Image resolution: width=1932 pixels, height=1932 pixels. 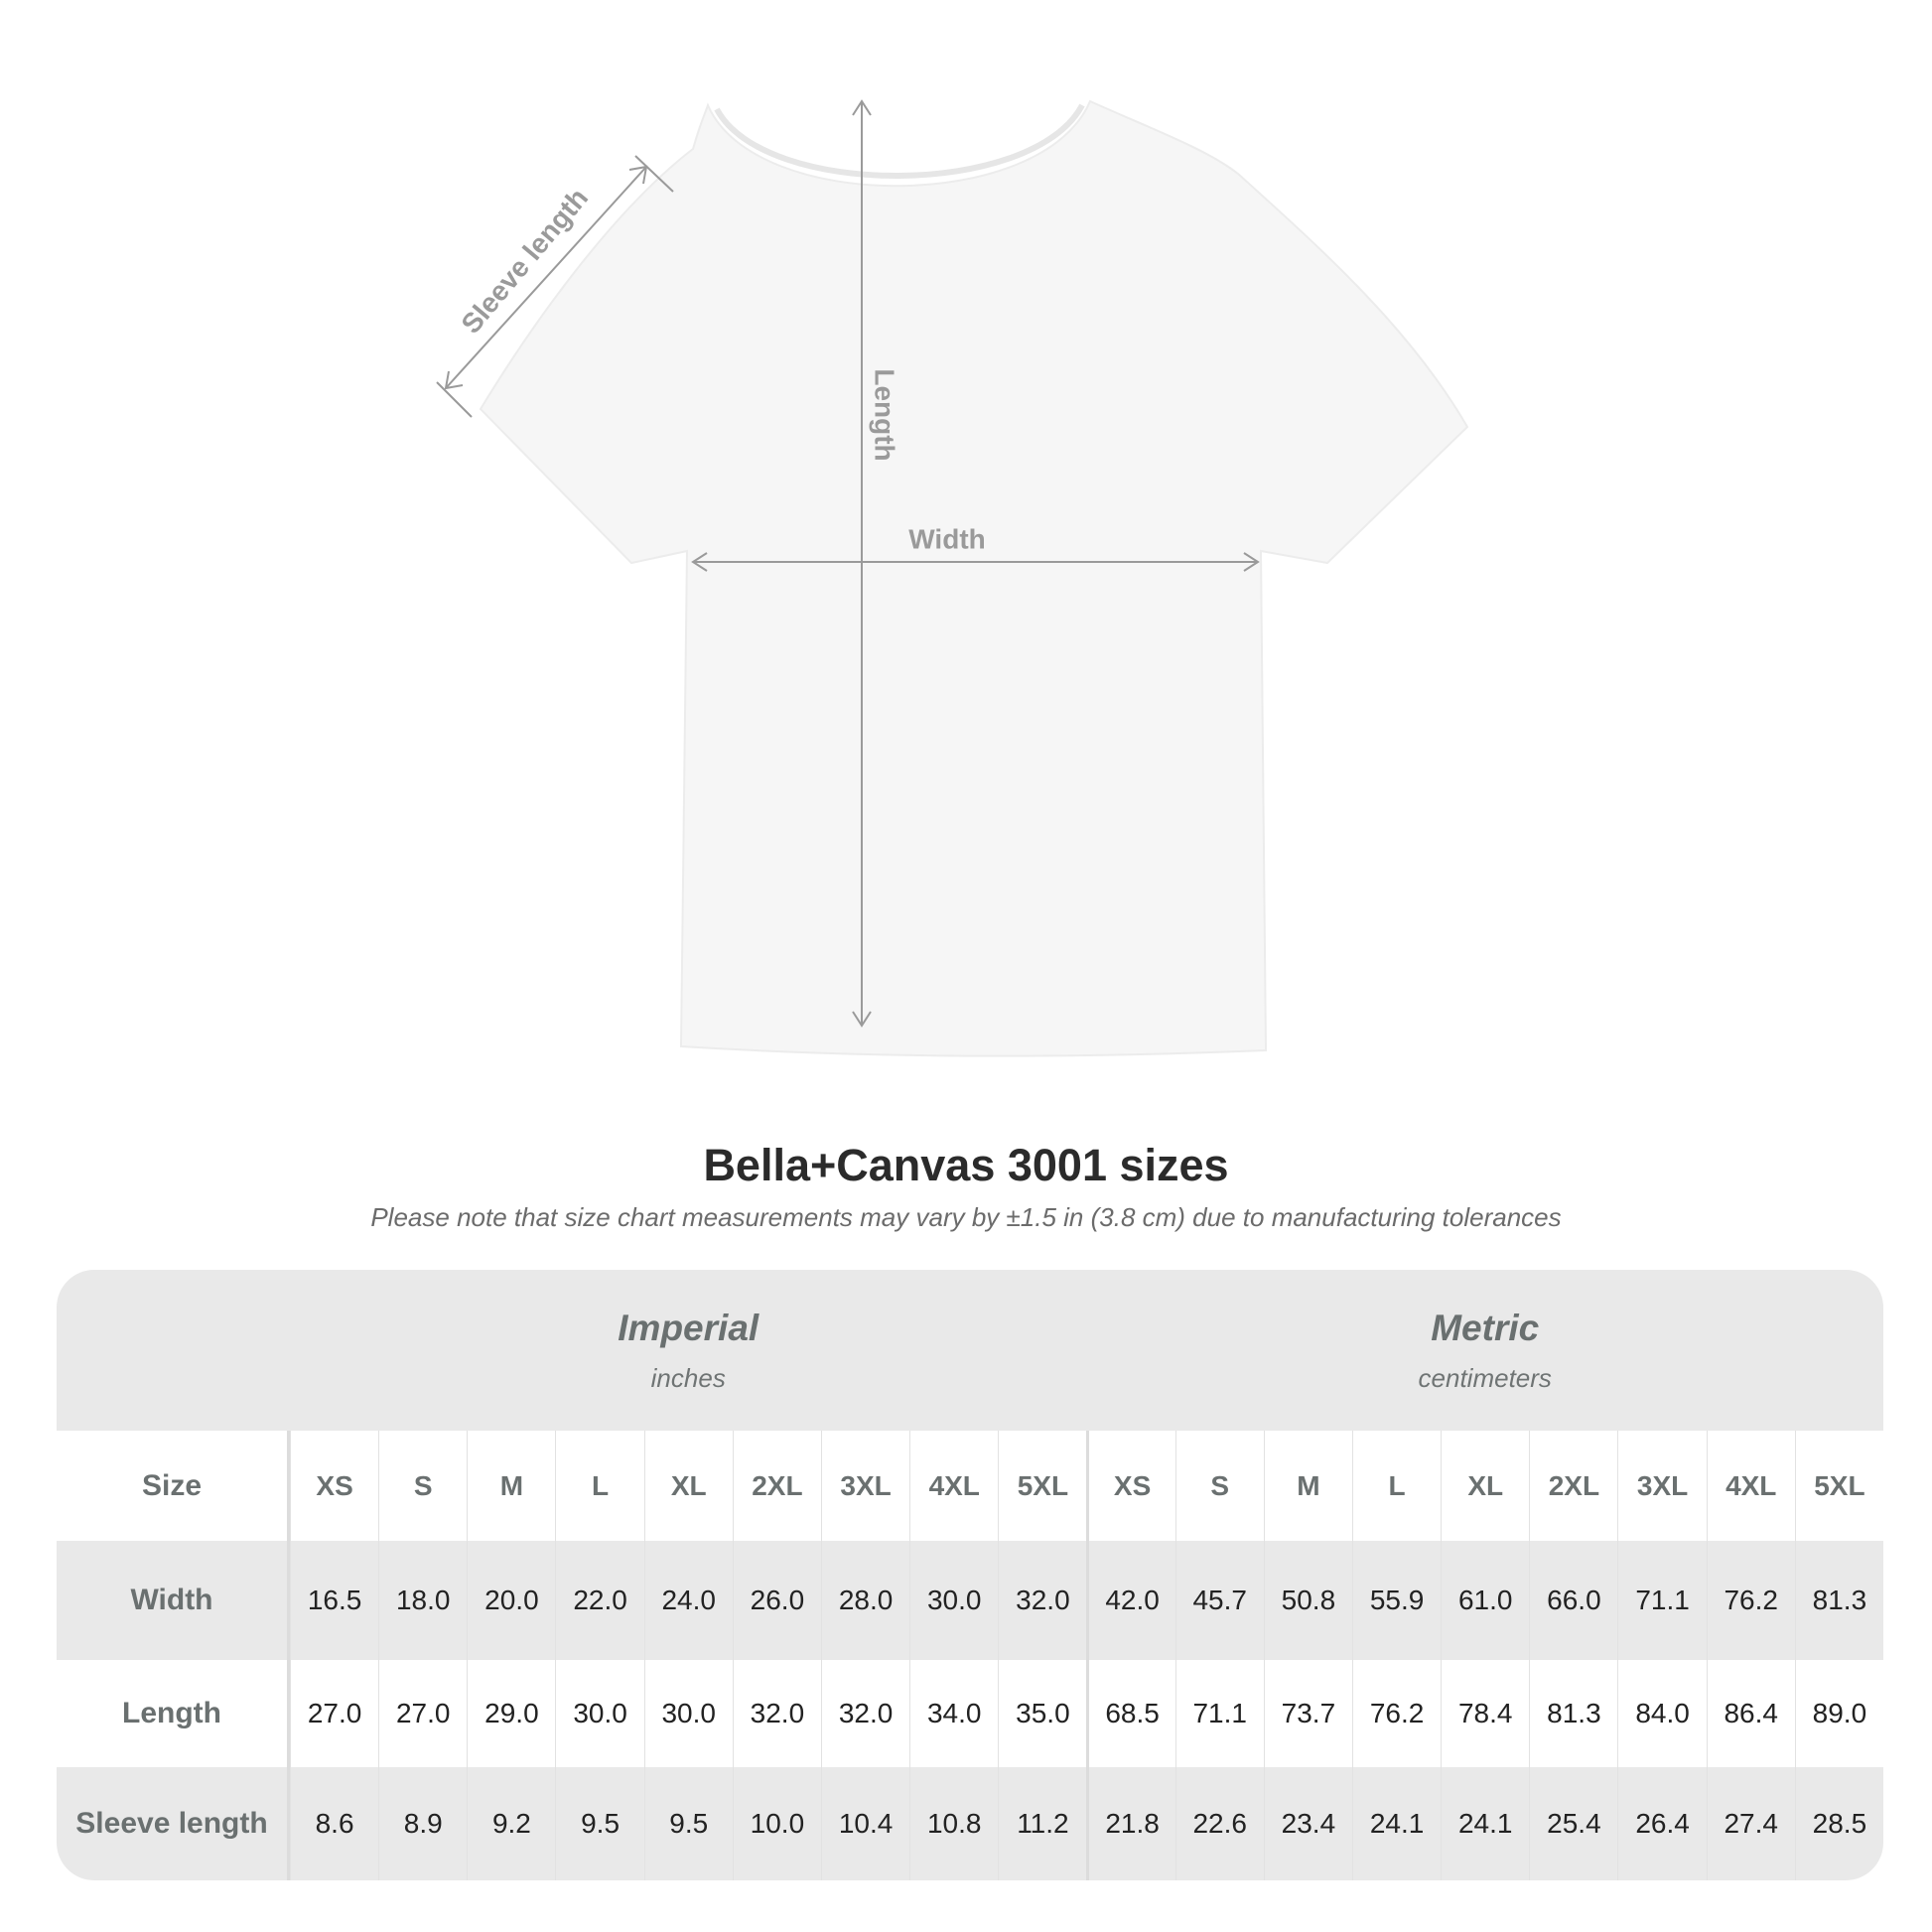 What do you see at coordinates (1396, 1486) in the screenshot?
I see `metric-size-header: L` at bounding box center [1396, 1486].